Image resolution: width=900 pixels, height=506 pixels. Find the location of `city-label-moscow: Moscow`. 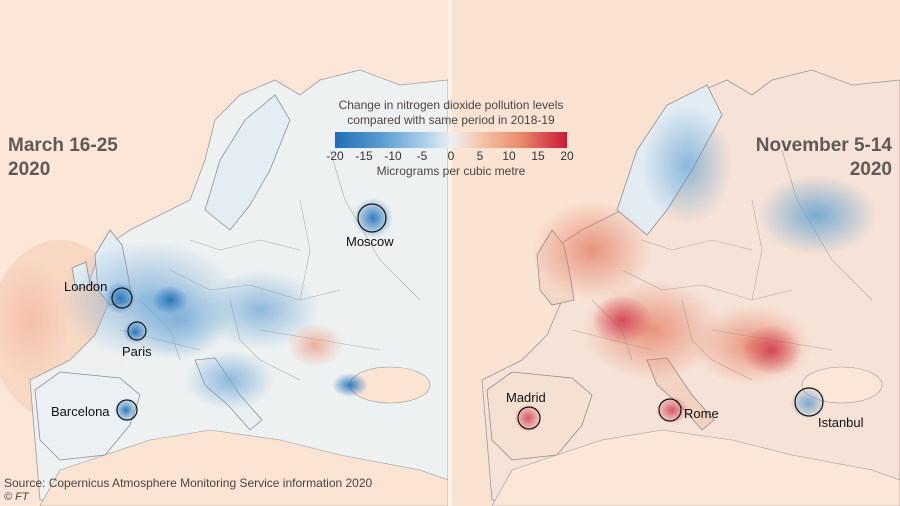

city-label-moscow: Moscow is located at coordinates (370, 241).